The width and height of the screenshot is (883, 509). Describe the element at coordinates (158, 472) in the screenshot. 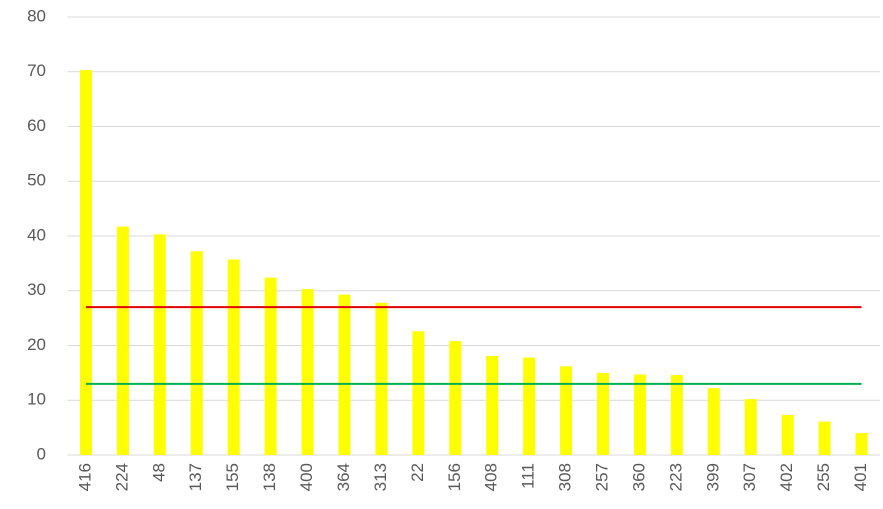

I see `x-tick-label: 48` at that location.